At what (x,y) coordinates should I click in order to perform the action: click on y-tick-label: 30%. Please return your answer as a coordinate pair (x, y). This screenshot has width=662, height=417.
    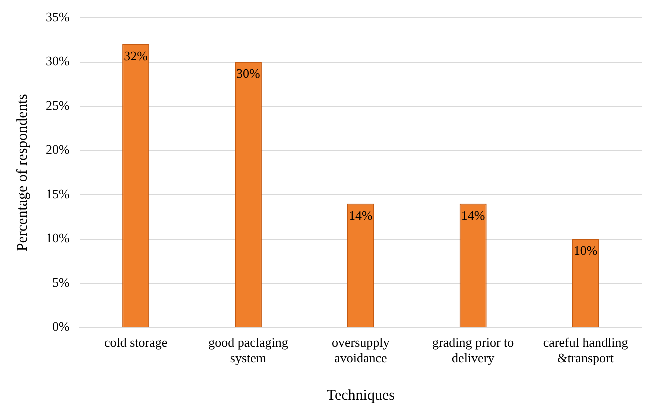
    Looking at the image, I should click on (58, 61).